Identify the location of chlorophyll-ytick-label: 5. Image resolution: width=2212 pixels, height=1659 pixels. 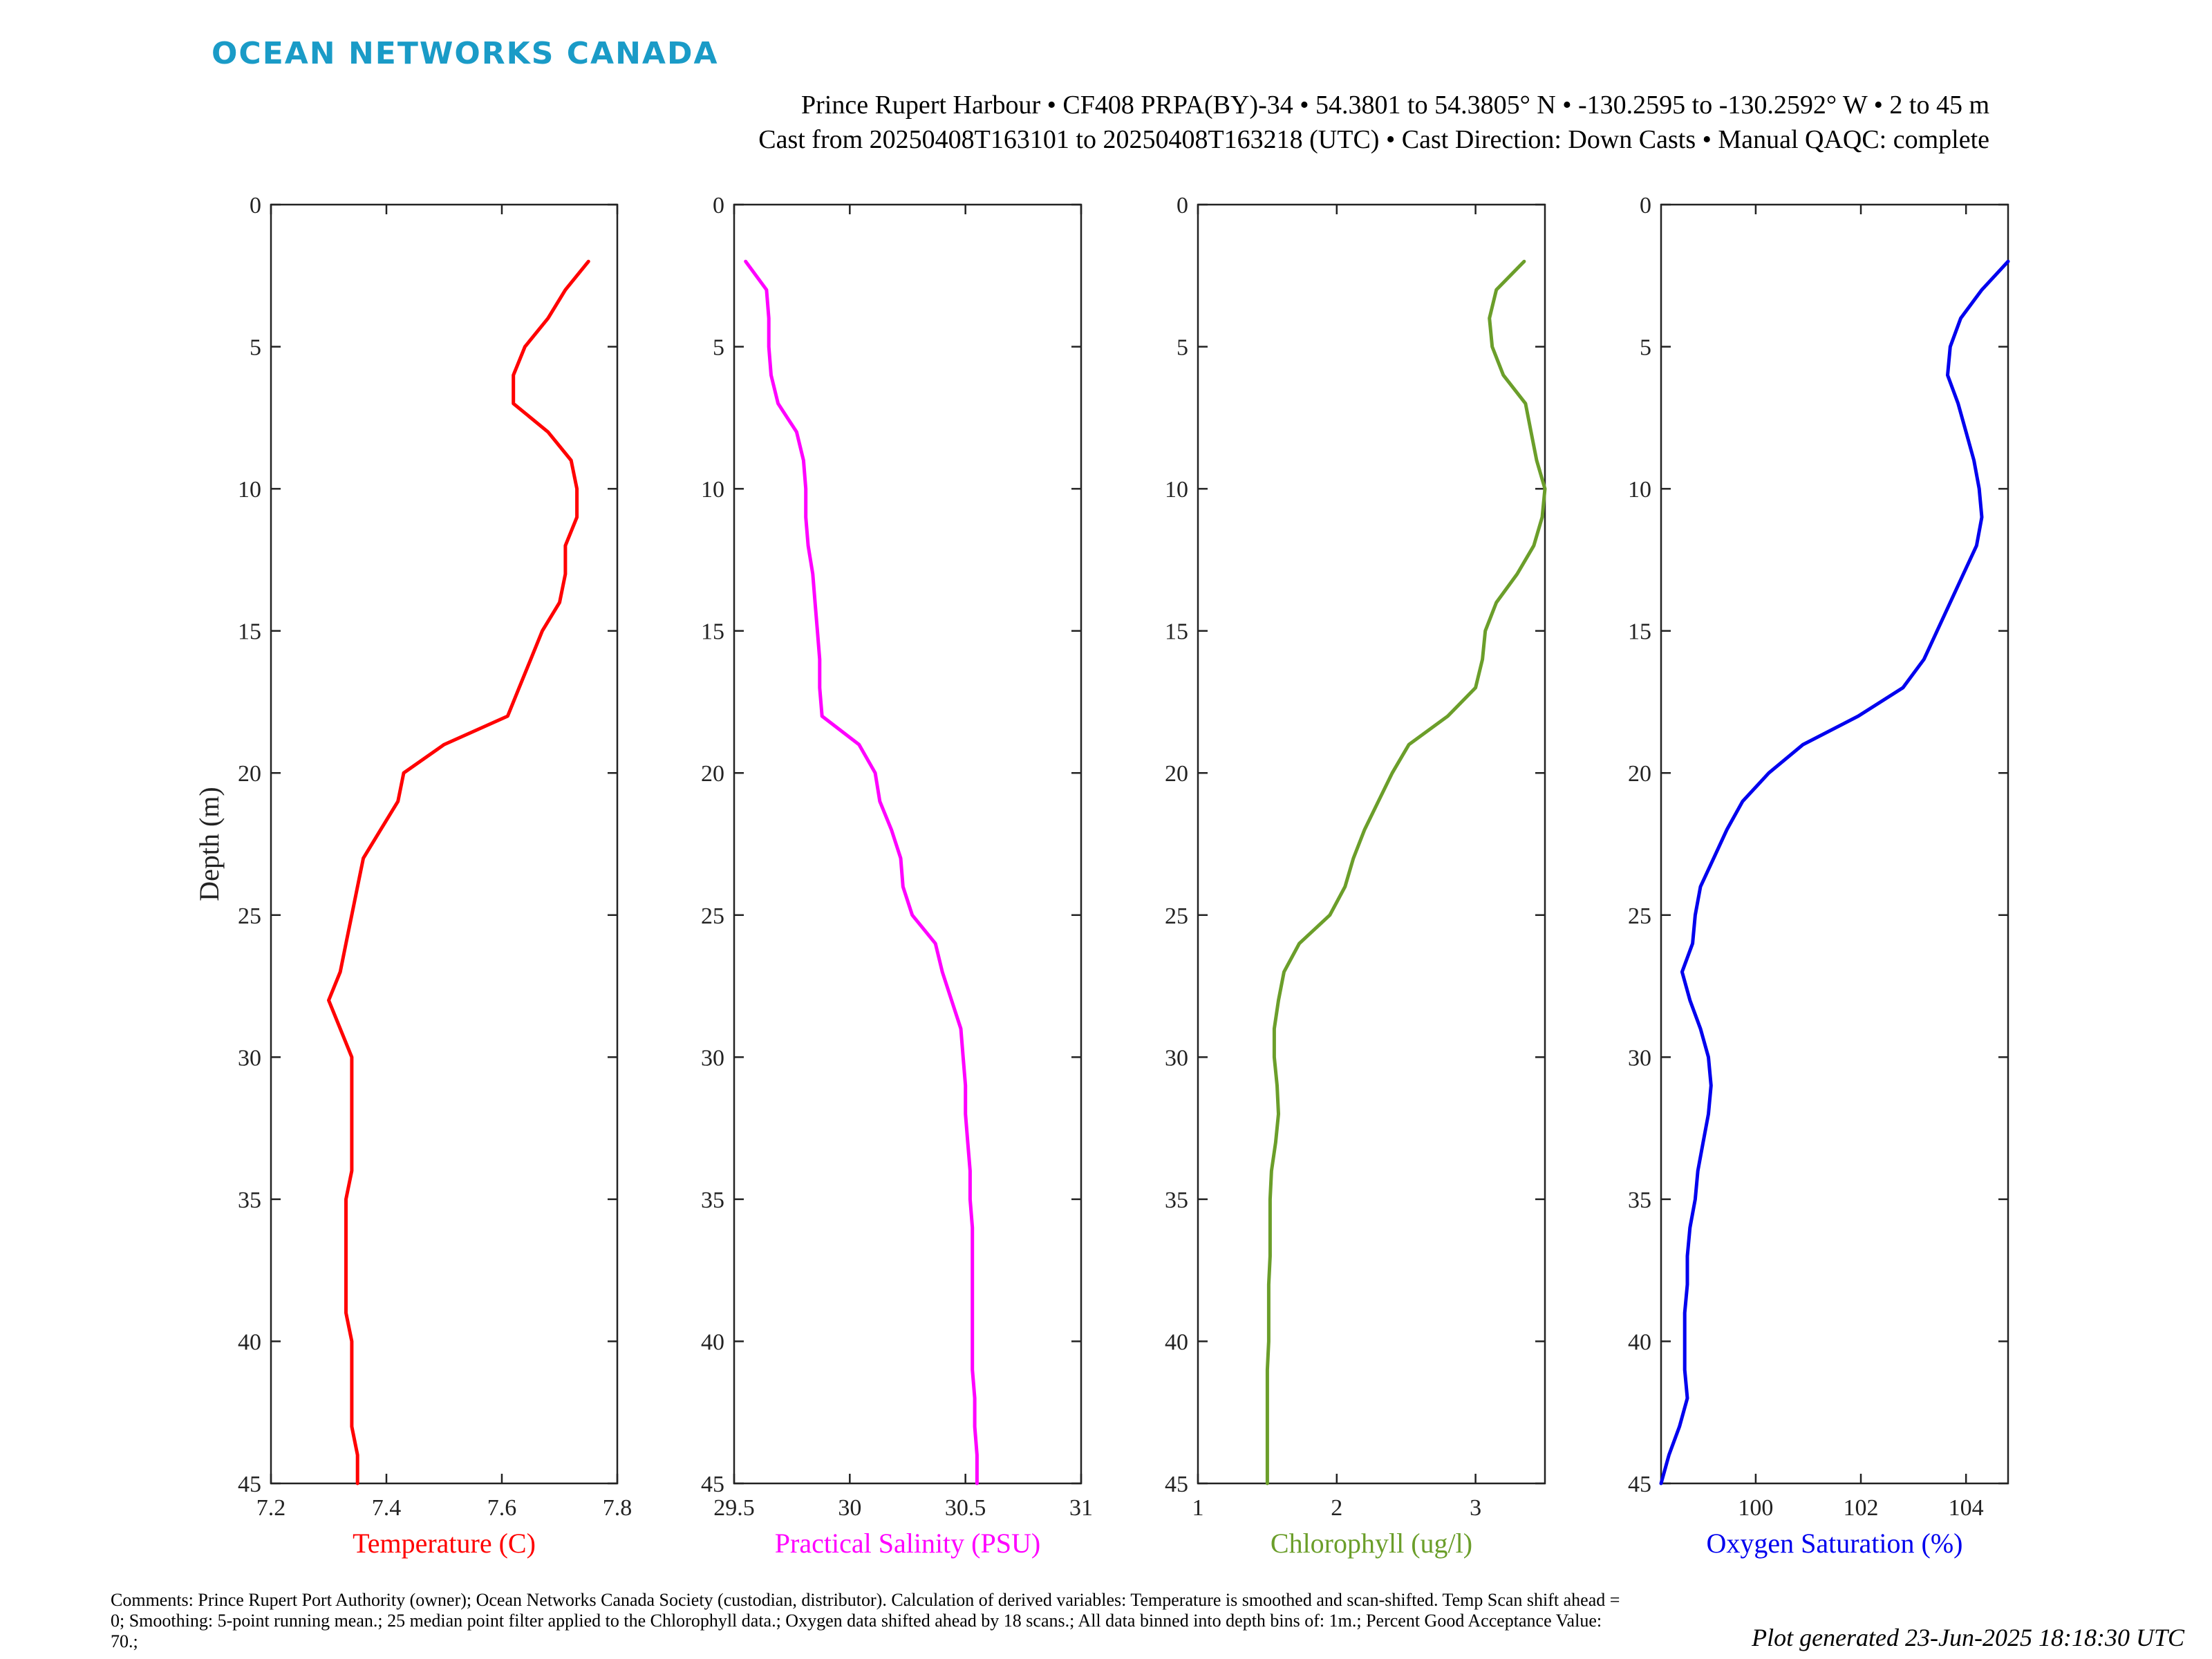
(1182, 348).